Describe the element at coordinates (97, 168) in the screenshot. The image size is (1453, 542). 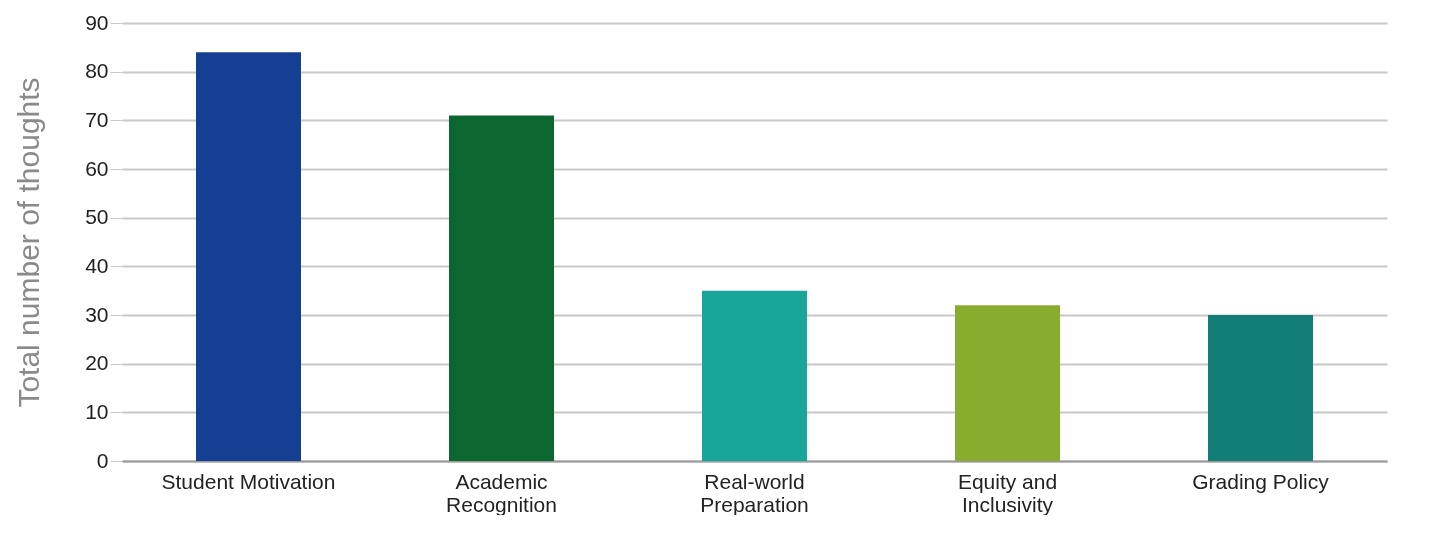
I see `y-tick-label: 60` at that location.